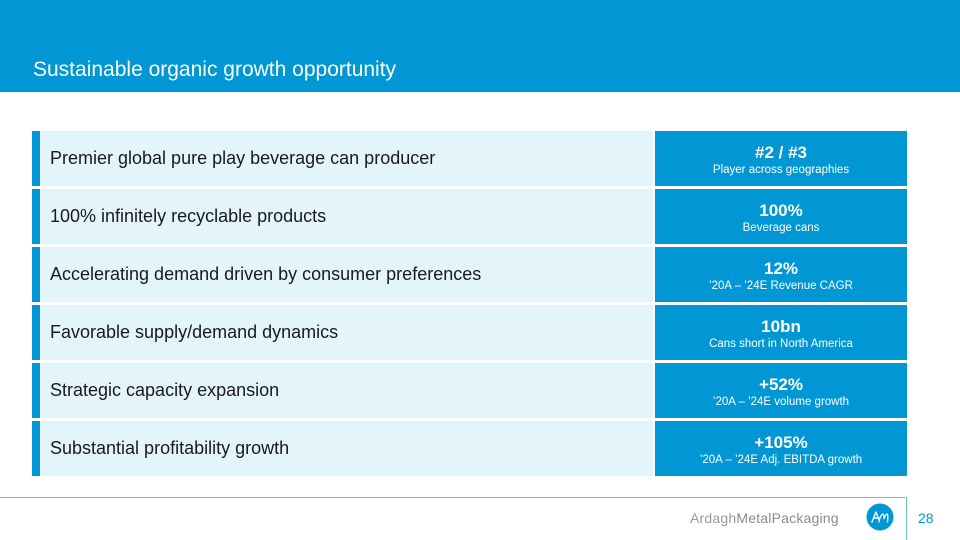 This screenshot has height=540, width=960. What do you see at coordinates (452, 497) in the screenshot?
I see `footer-divider` at bounding box center [452, 497].